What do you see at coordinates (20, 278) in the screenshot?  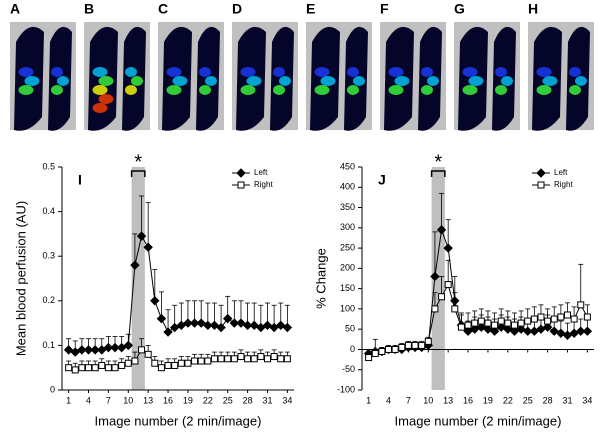 I see `y-axis-label: Mean blood perfusion (AU)` at bounding box center [20, 278].